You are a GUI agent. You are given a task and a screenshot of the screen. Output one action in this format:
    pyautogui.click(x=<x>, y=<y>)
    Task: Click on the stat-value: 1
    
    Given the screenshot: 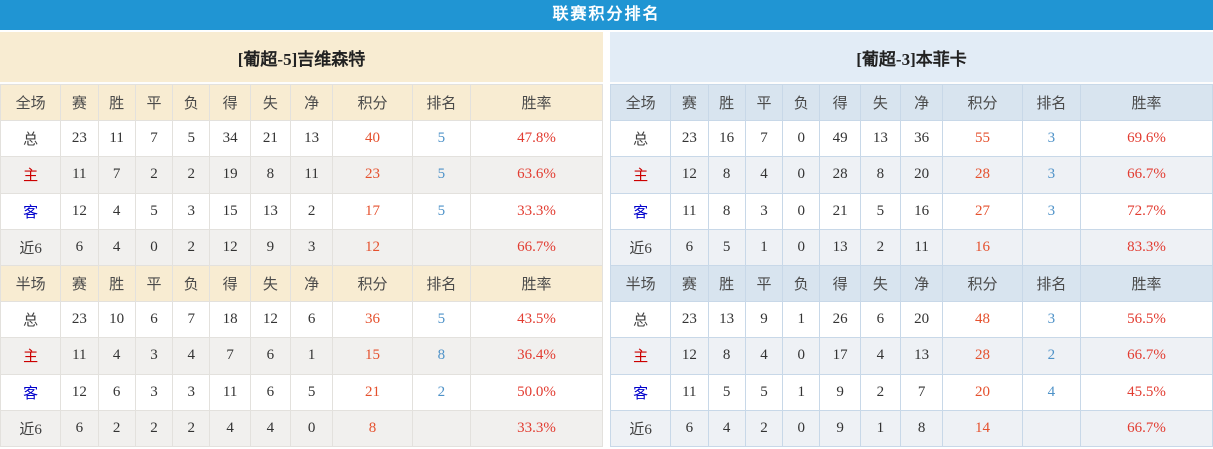 What is the action you would take?
    pyautogui.click(x=764, y=247)
    